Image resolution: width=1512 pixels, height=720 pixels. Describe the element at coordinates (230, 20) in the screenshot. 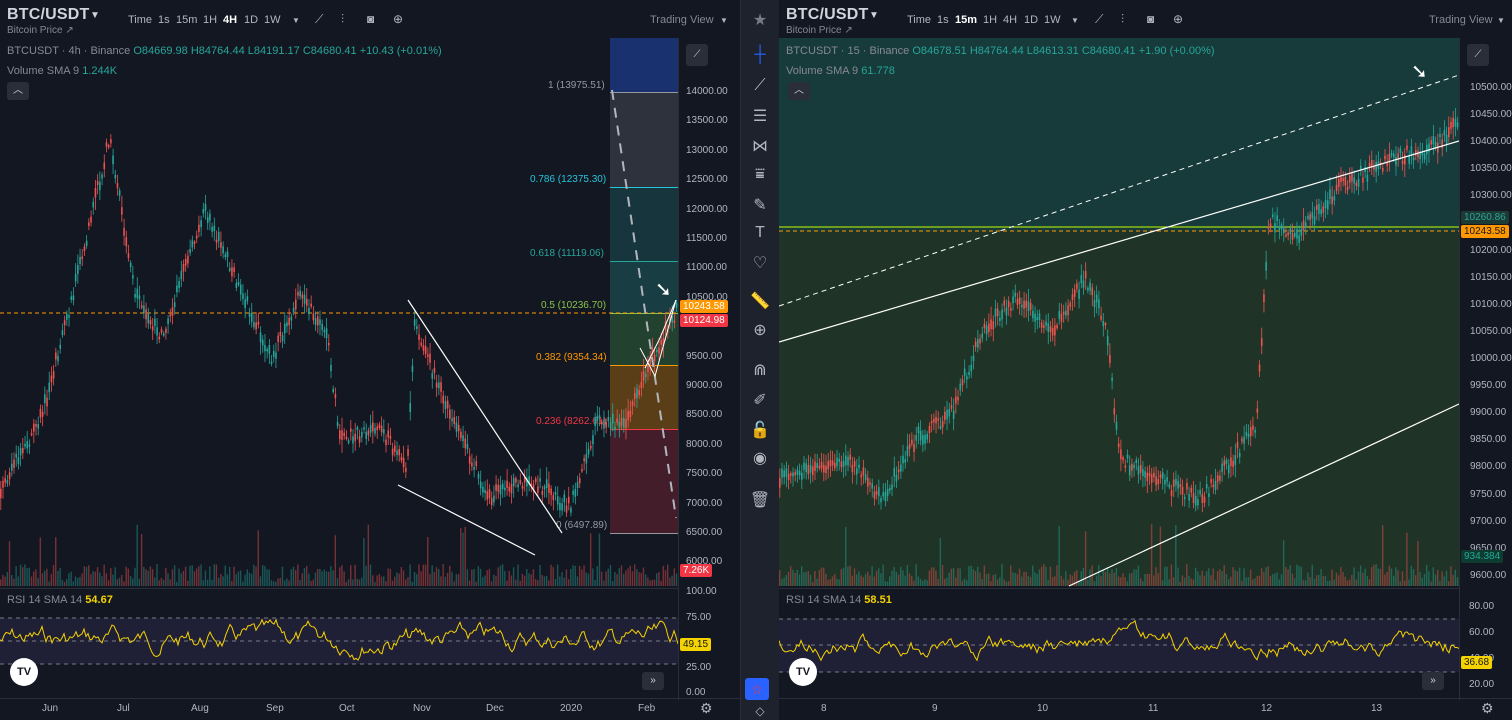

I see `left-tf-4h: 4H` at that location.